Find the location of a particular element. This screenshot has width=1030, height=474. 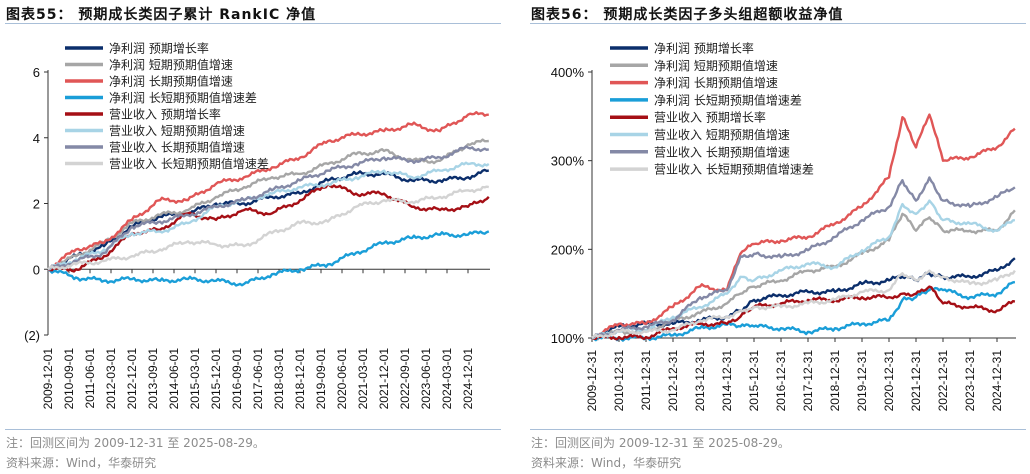

x-tick-label: 2012-03-01 is located at coordinates (111, 379).